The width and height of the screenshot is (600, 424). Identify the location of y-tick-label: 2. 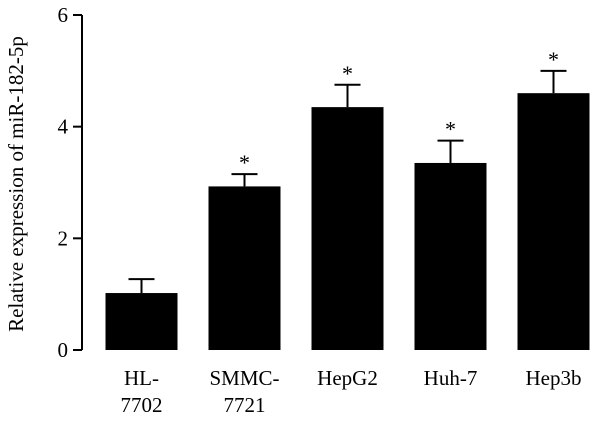
(63, 238).